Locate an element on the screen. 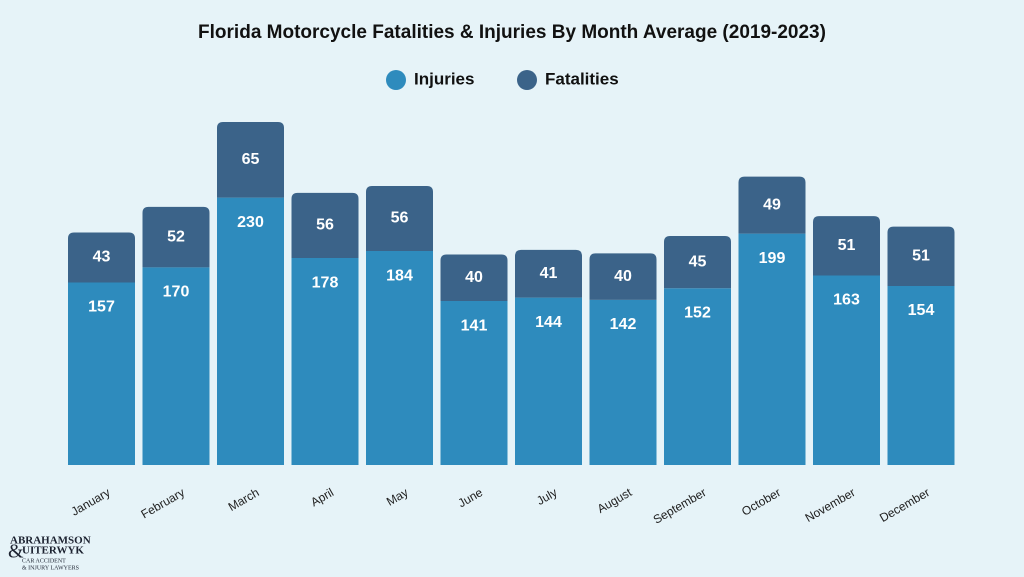  data-label: 199 is located at coordinates (772, 258).